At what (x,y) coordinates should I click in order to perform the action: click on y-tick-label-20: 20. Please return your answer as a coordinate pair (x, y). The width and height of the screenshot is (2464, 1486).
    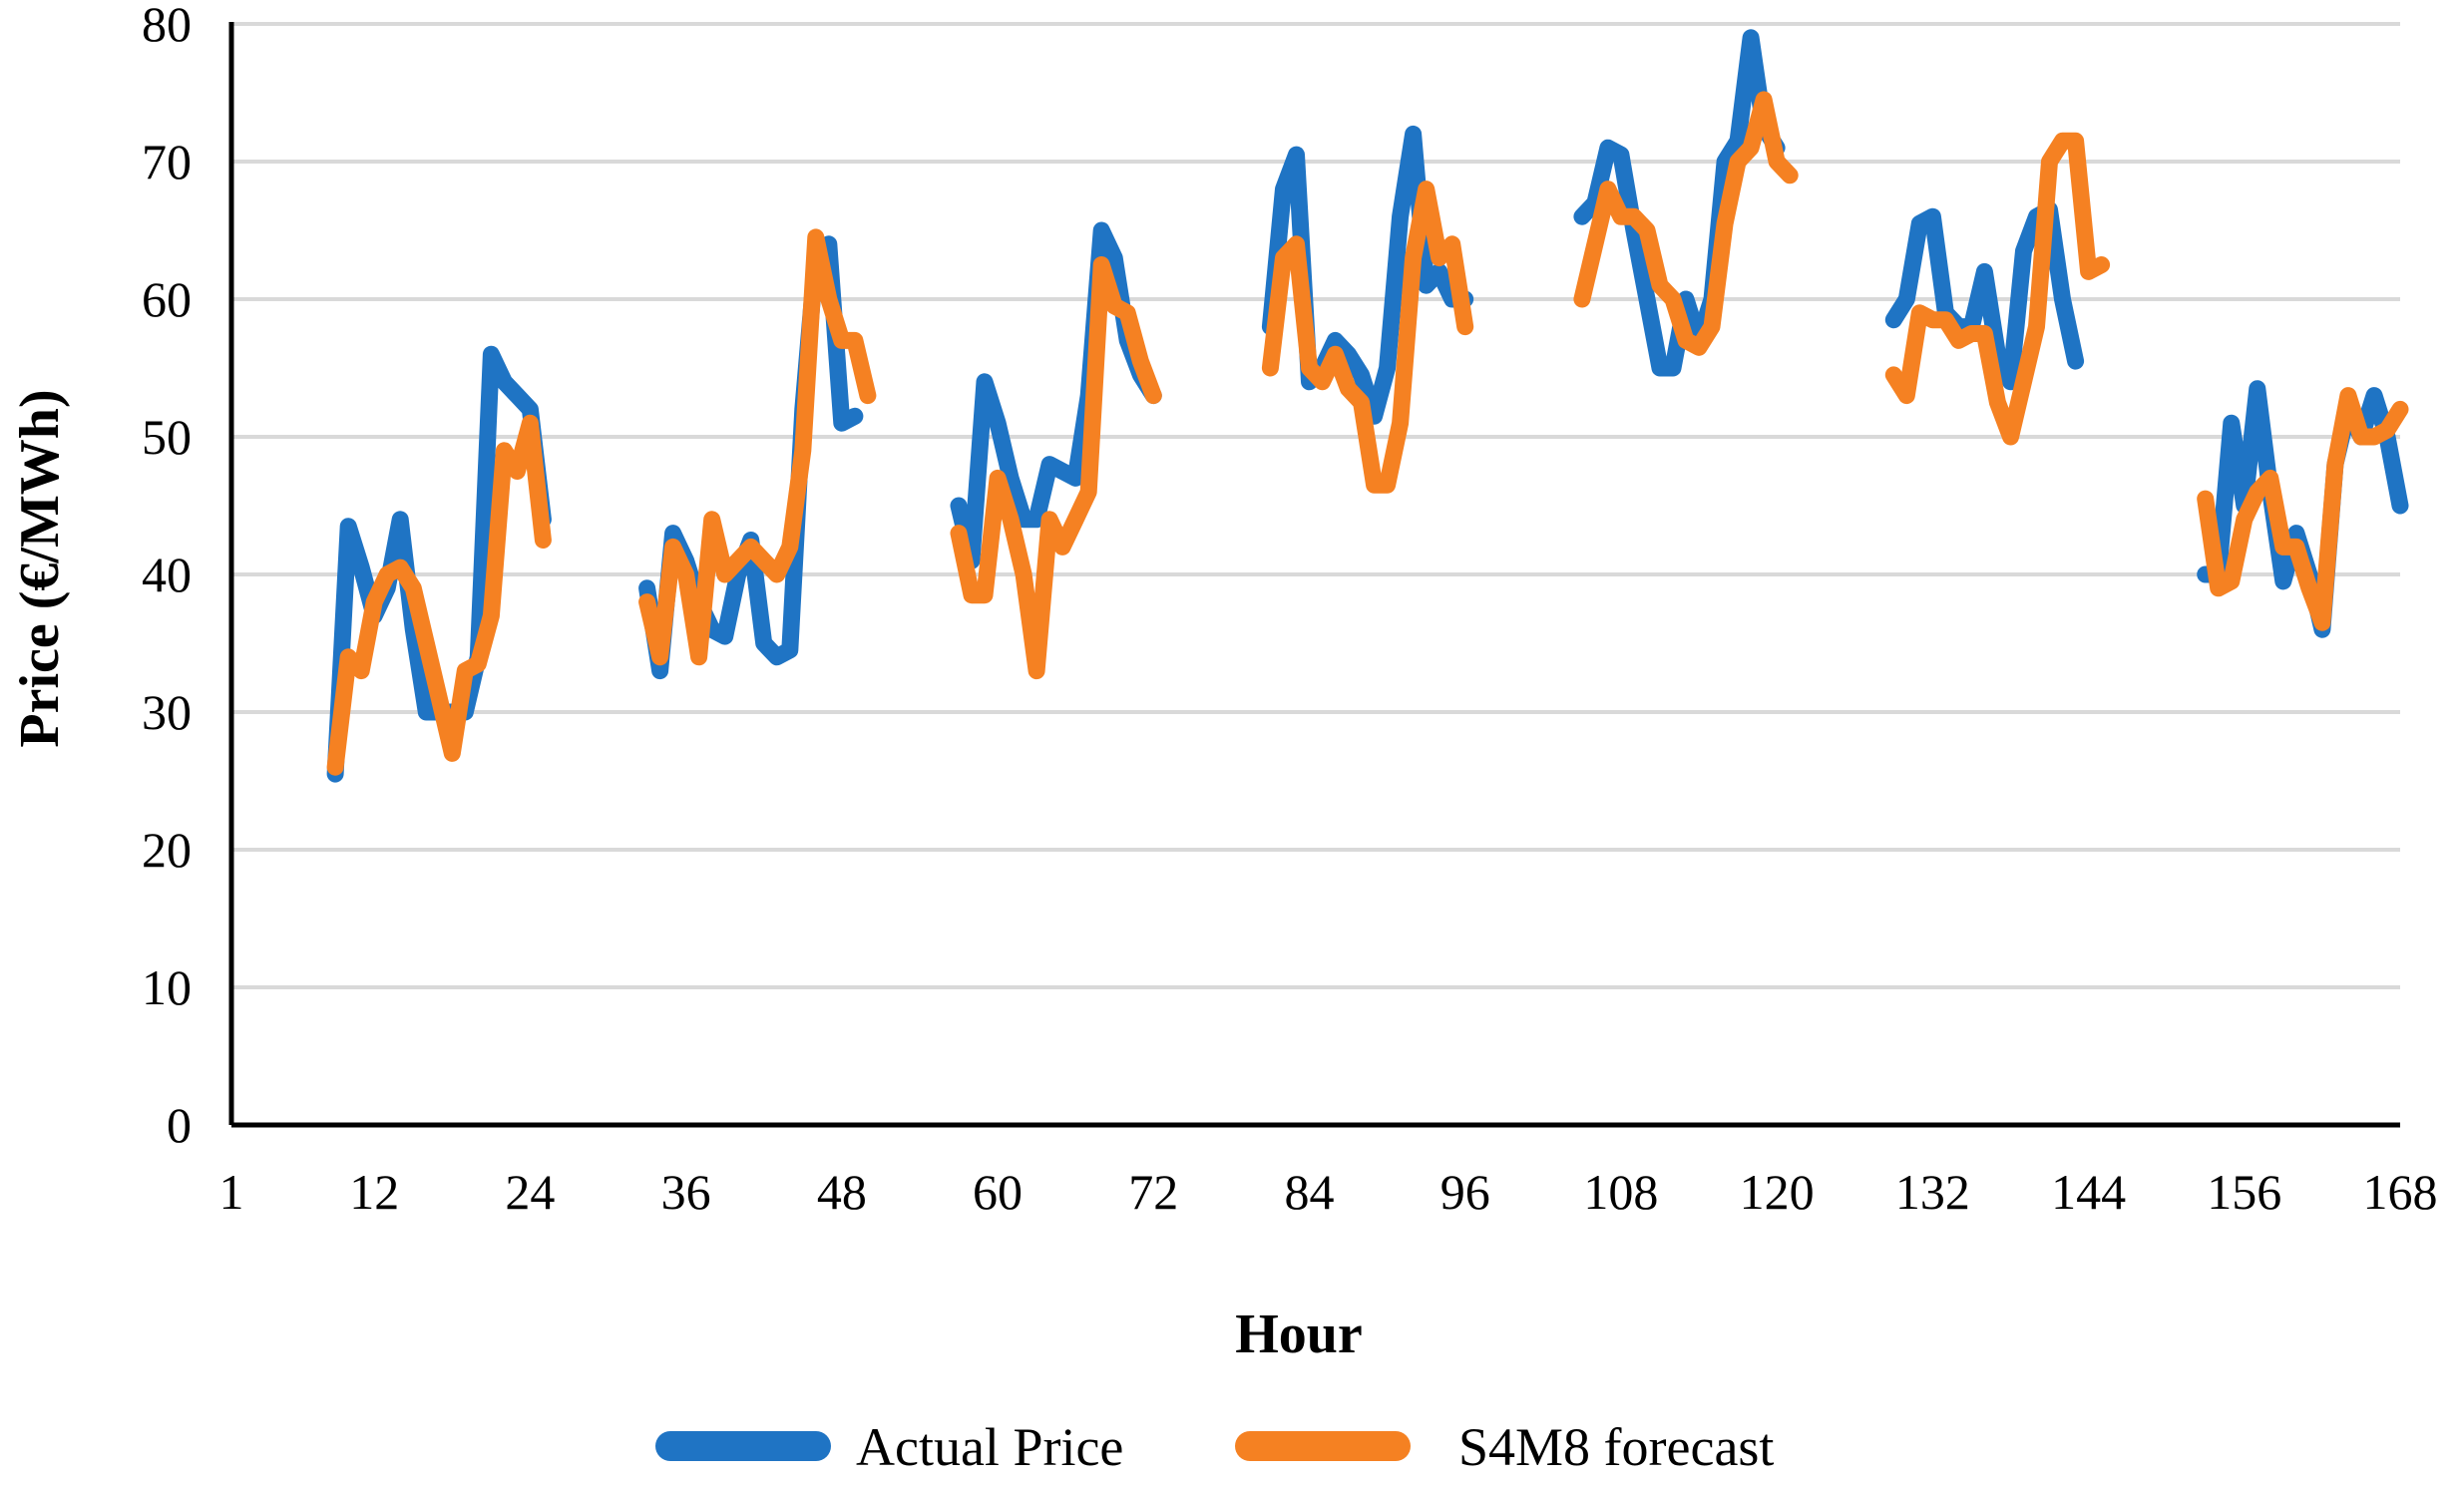
    Looking at the image, I should click on (167, 850).